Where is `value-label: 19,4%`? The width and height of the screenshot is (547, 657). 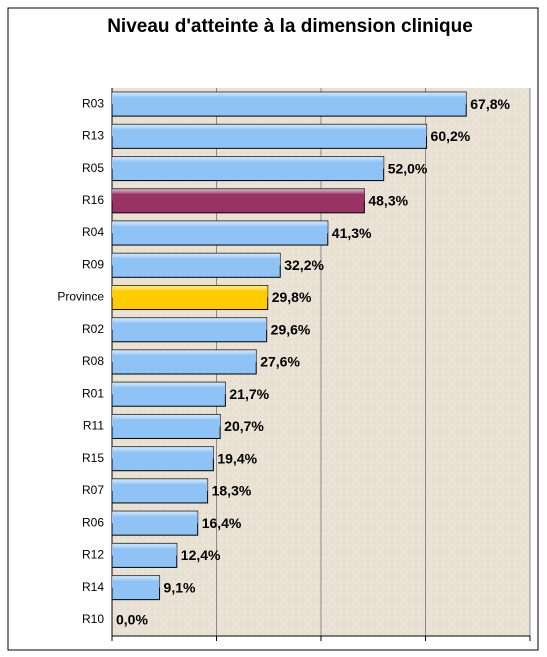 value-label: 19,4% is located at coordinates (237, 458).